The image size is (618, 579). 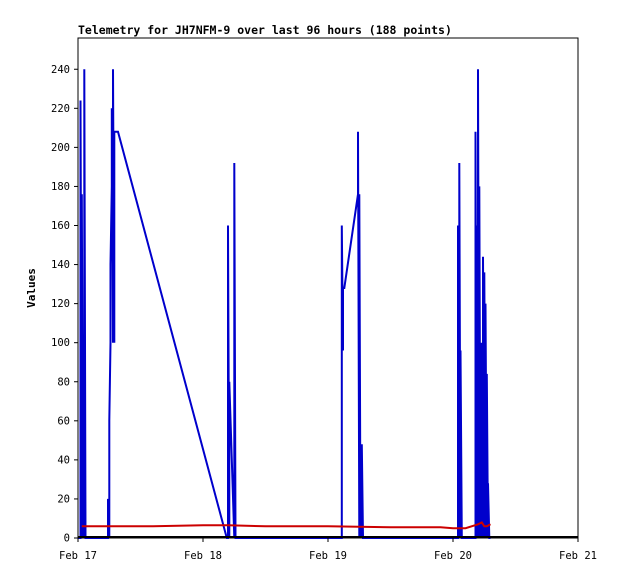 I want to click on y-axis: 0 20 40 60 80 100 120 140 160 180 200 220 240, so click(x=64, y=304).